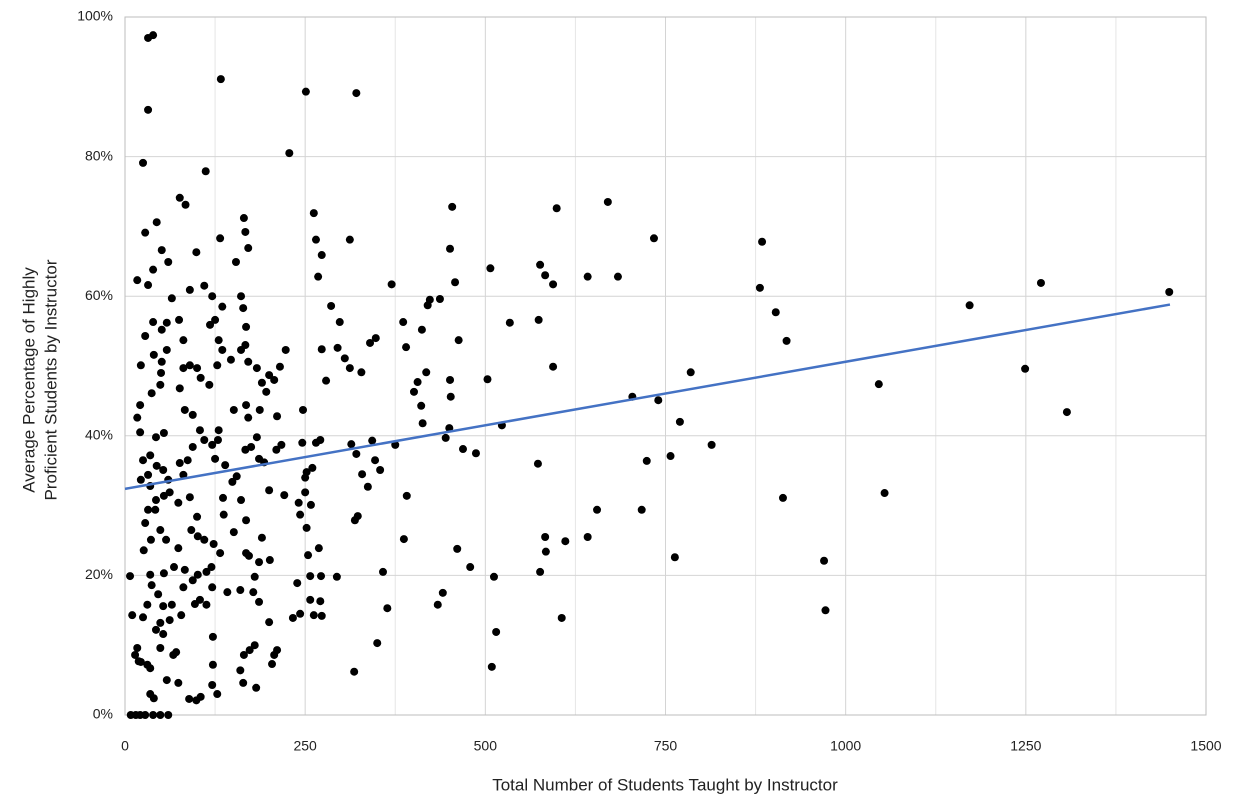 The image size is (1235, 802). I want to click on y-tick-label: 20%, so click(99, 574).